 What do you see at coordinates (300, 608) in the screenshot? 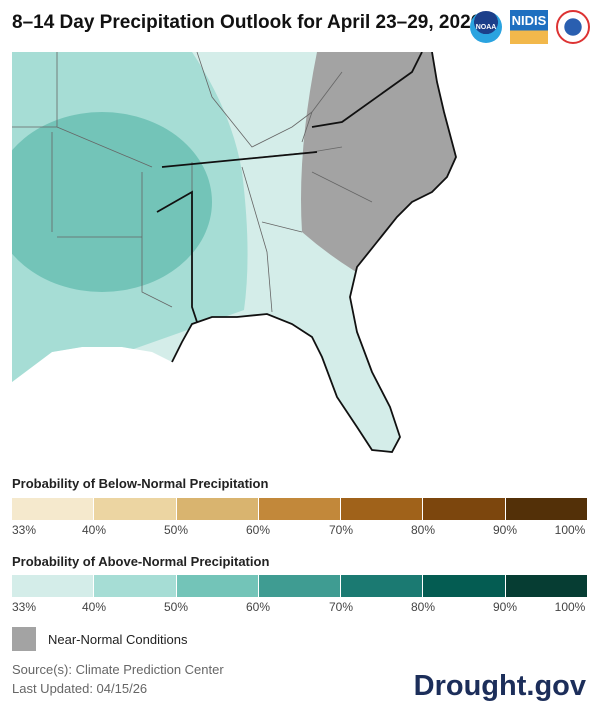
I see `legend-above-ticks: 33% 40% 50% 60% 70% 80% 90% 100%` at bounding box center [300, 608].